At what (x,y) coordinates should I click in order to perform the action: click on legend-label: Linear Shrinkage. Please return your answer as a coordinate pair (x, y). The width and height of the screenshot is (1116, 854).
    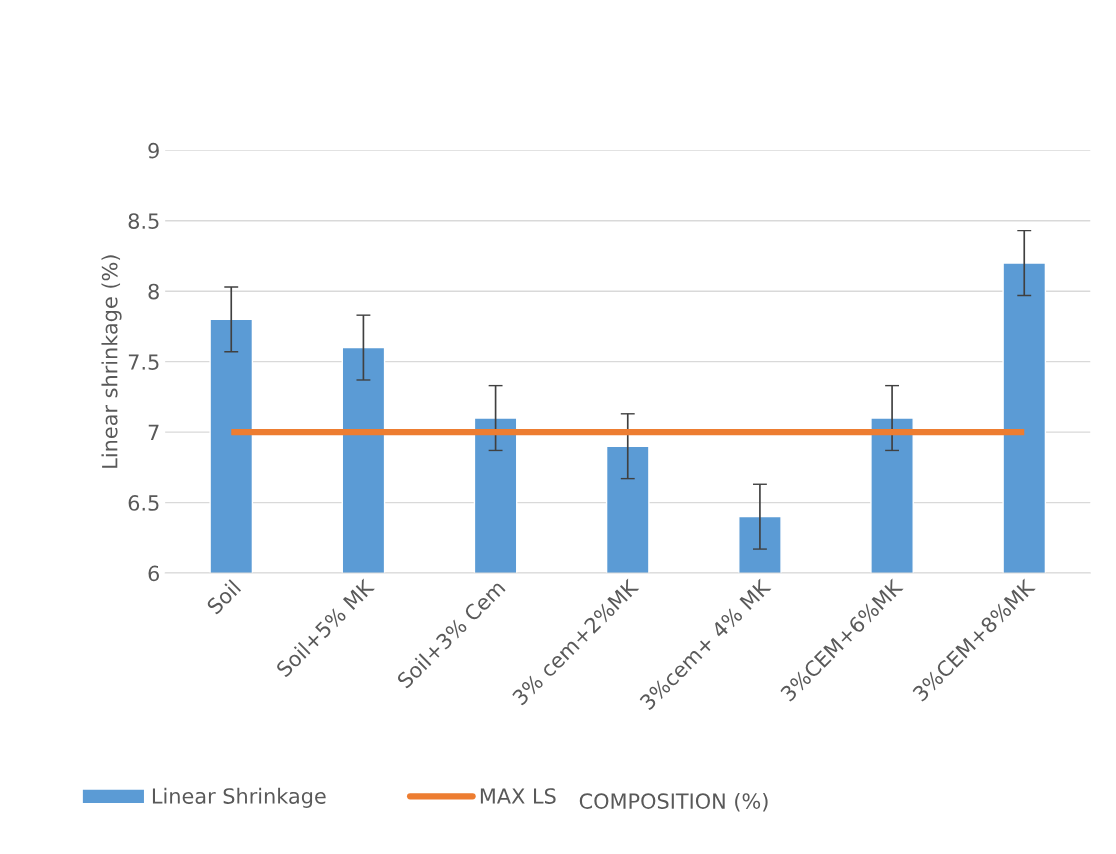
    Looking at the image, I should click on (239, 797).